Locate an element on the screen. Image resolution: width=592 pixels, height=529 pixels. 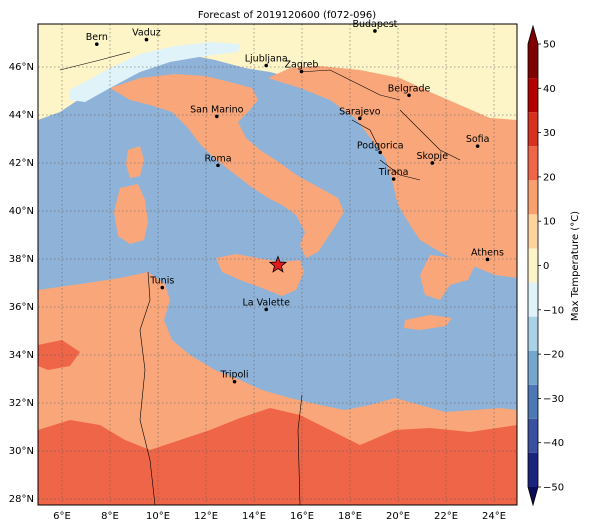
colorbar-tick-label: 20 is located at coordinates (549, 177).